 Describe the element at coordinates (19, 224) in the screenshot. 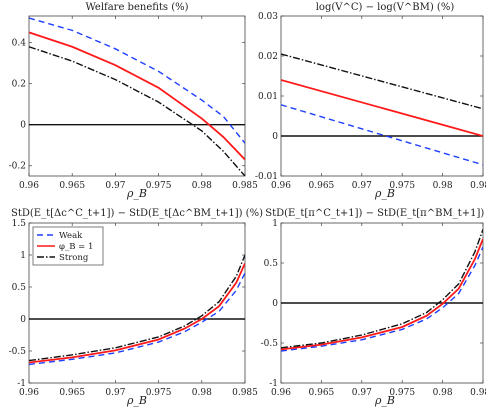

I see `y-tick-label: 1.5` at that location.